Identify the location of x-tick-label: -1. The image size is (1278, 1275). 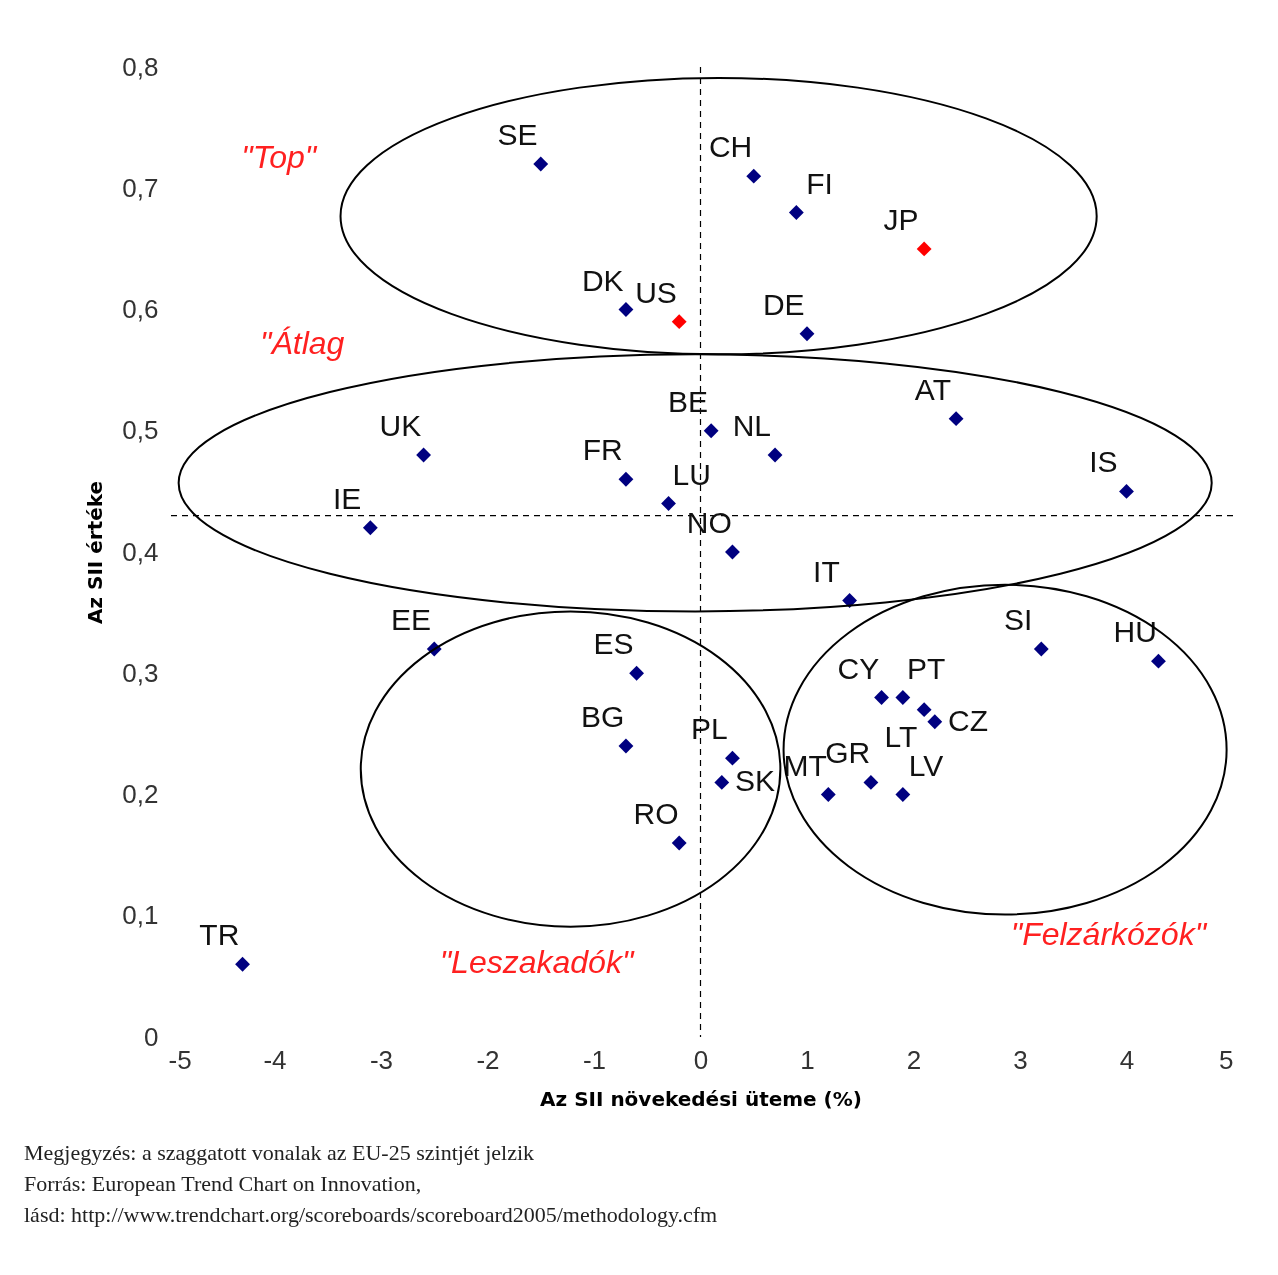
(594, 1059).